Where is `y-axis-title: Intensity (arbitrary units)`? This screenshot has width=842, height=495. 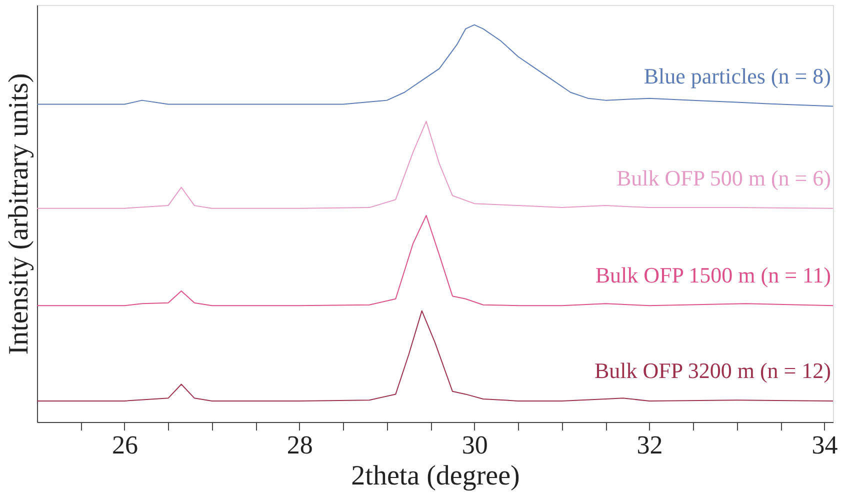
y-axis-title: Intensity (arbitrary units) is located at coordinates (19, 214).